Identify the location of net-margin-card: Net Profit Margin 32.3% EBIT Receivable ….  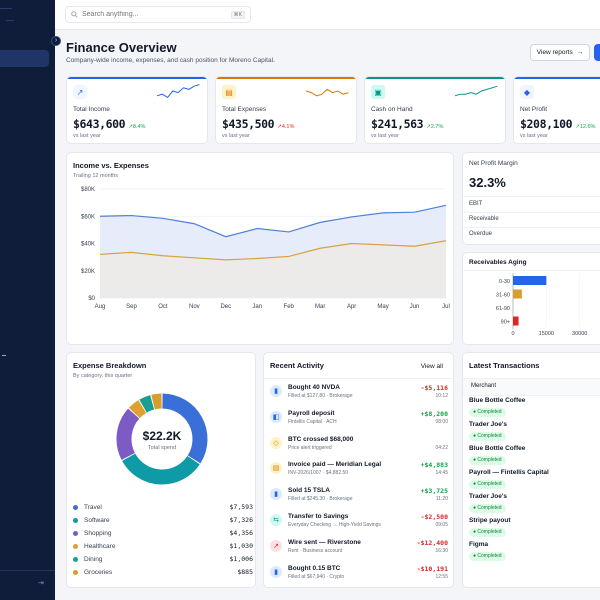
(531, 198).